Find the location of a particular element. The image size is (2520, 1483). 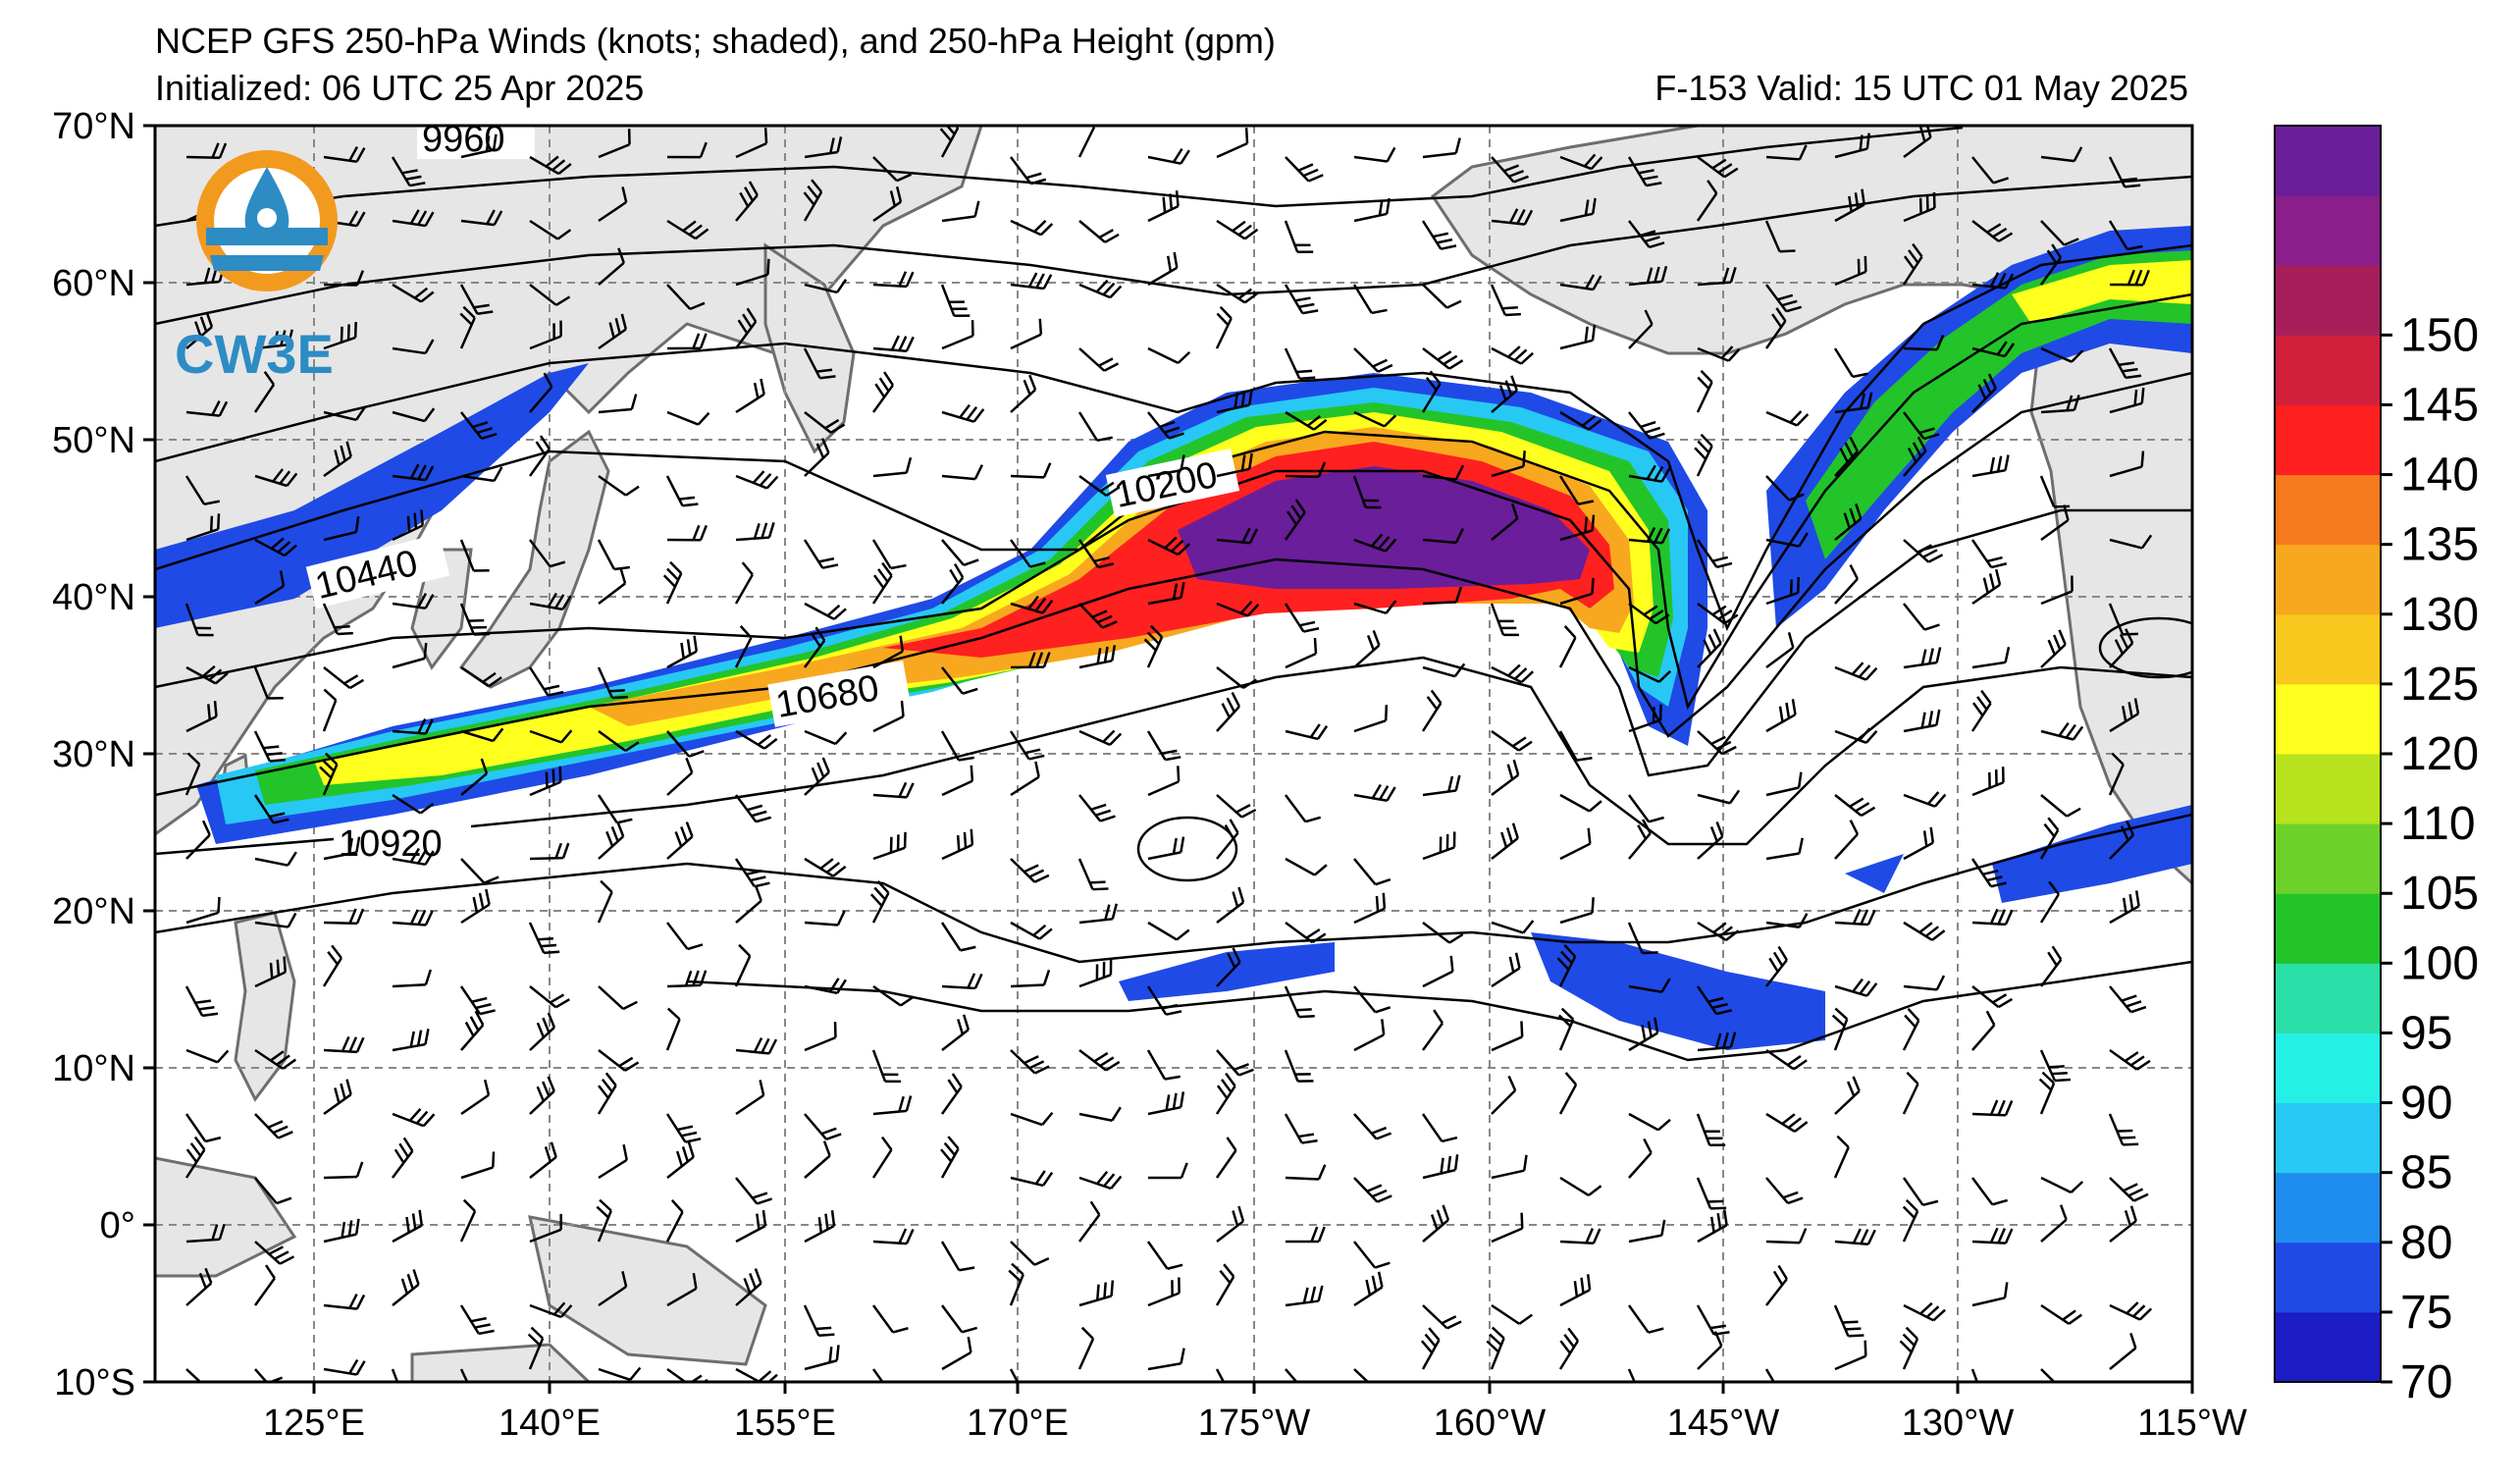

colorbar-label: 80 is located at coordinates (2426, 1243).